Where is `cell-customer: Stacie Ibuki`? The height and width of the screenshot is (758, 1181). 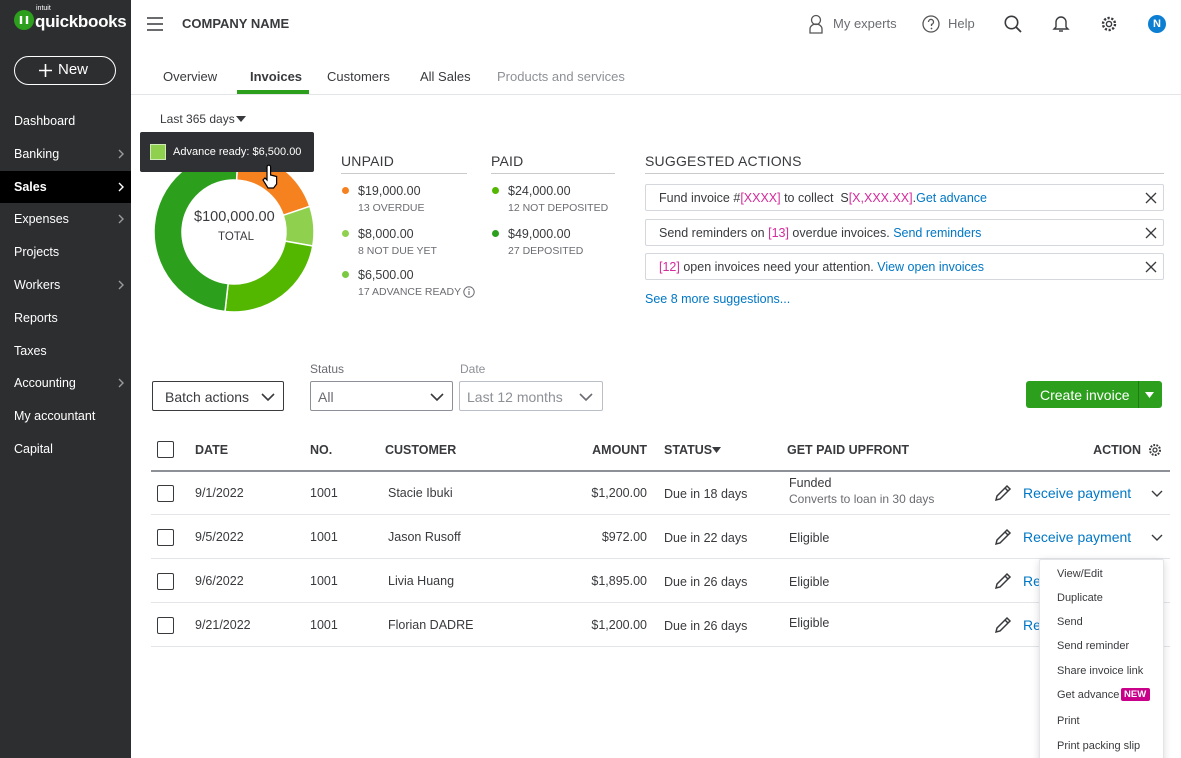
cell-customer: Stacie Ibuki is located at coordinates (420, 493).